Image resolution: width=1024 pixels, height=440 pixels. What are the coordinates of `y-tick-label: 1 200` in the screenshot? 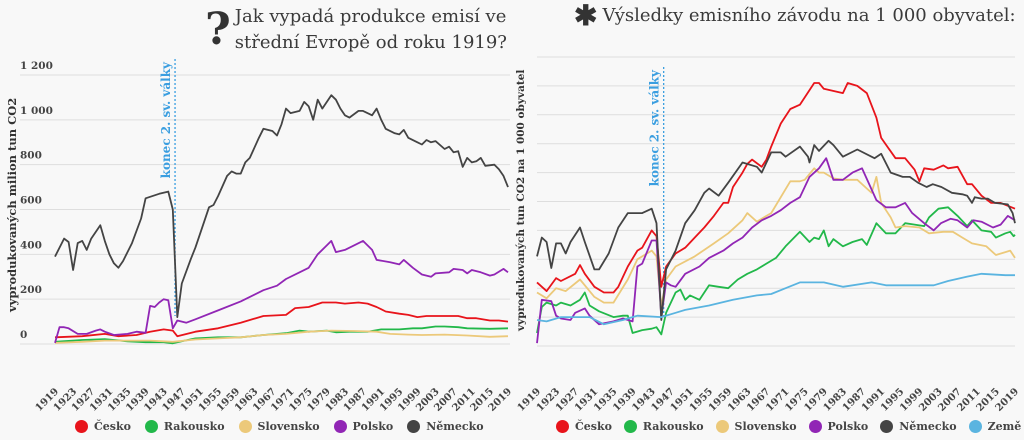 It's located at (36, 66).